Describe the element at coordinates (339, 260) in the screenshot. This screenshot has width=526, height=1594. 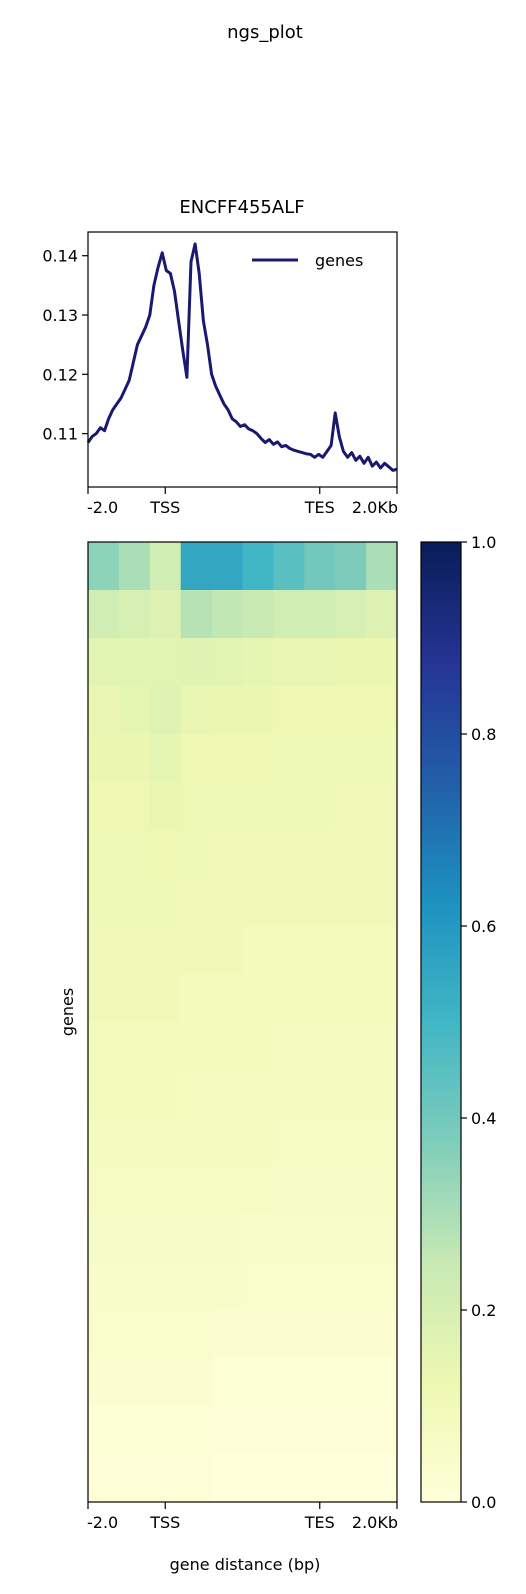
I see `legend-label-genes: genes` at that location.